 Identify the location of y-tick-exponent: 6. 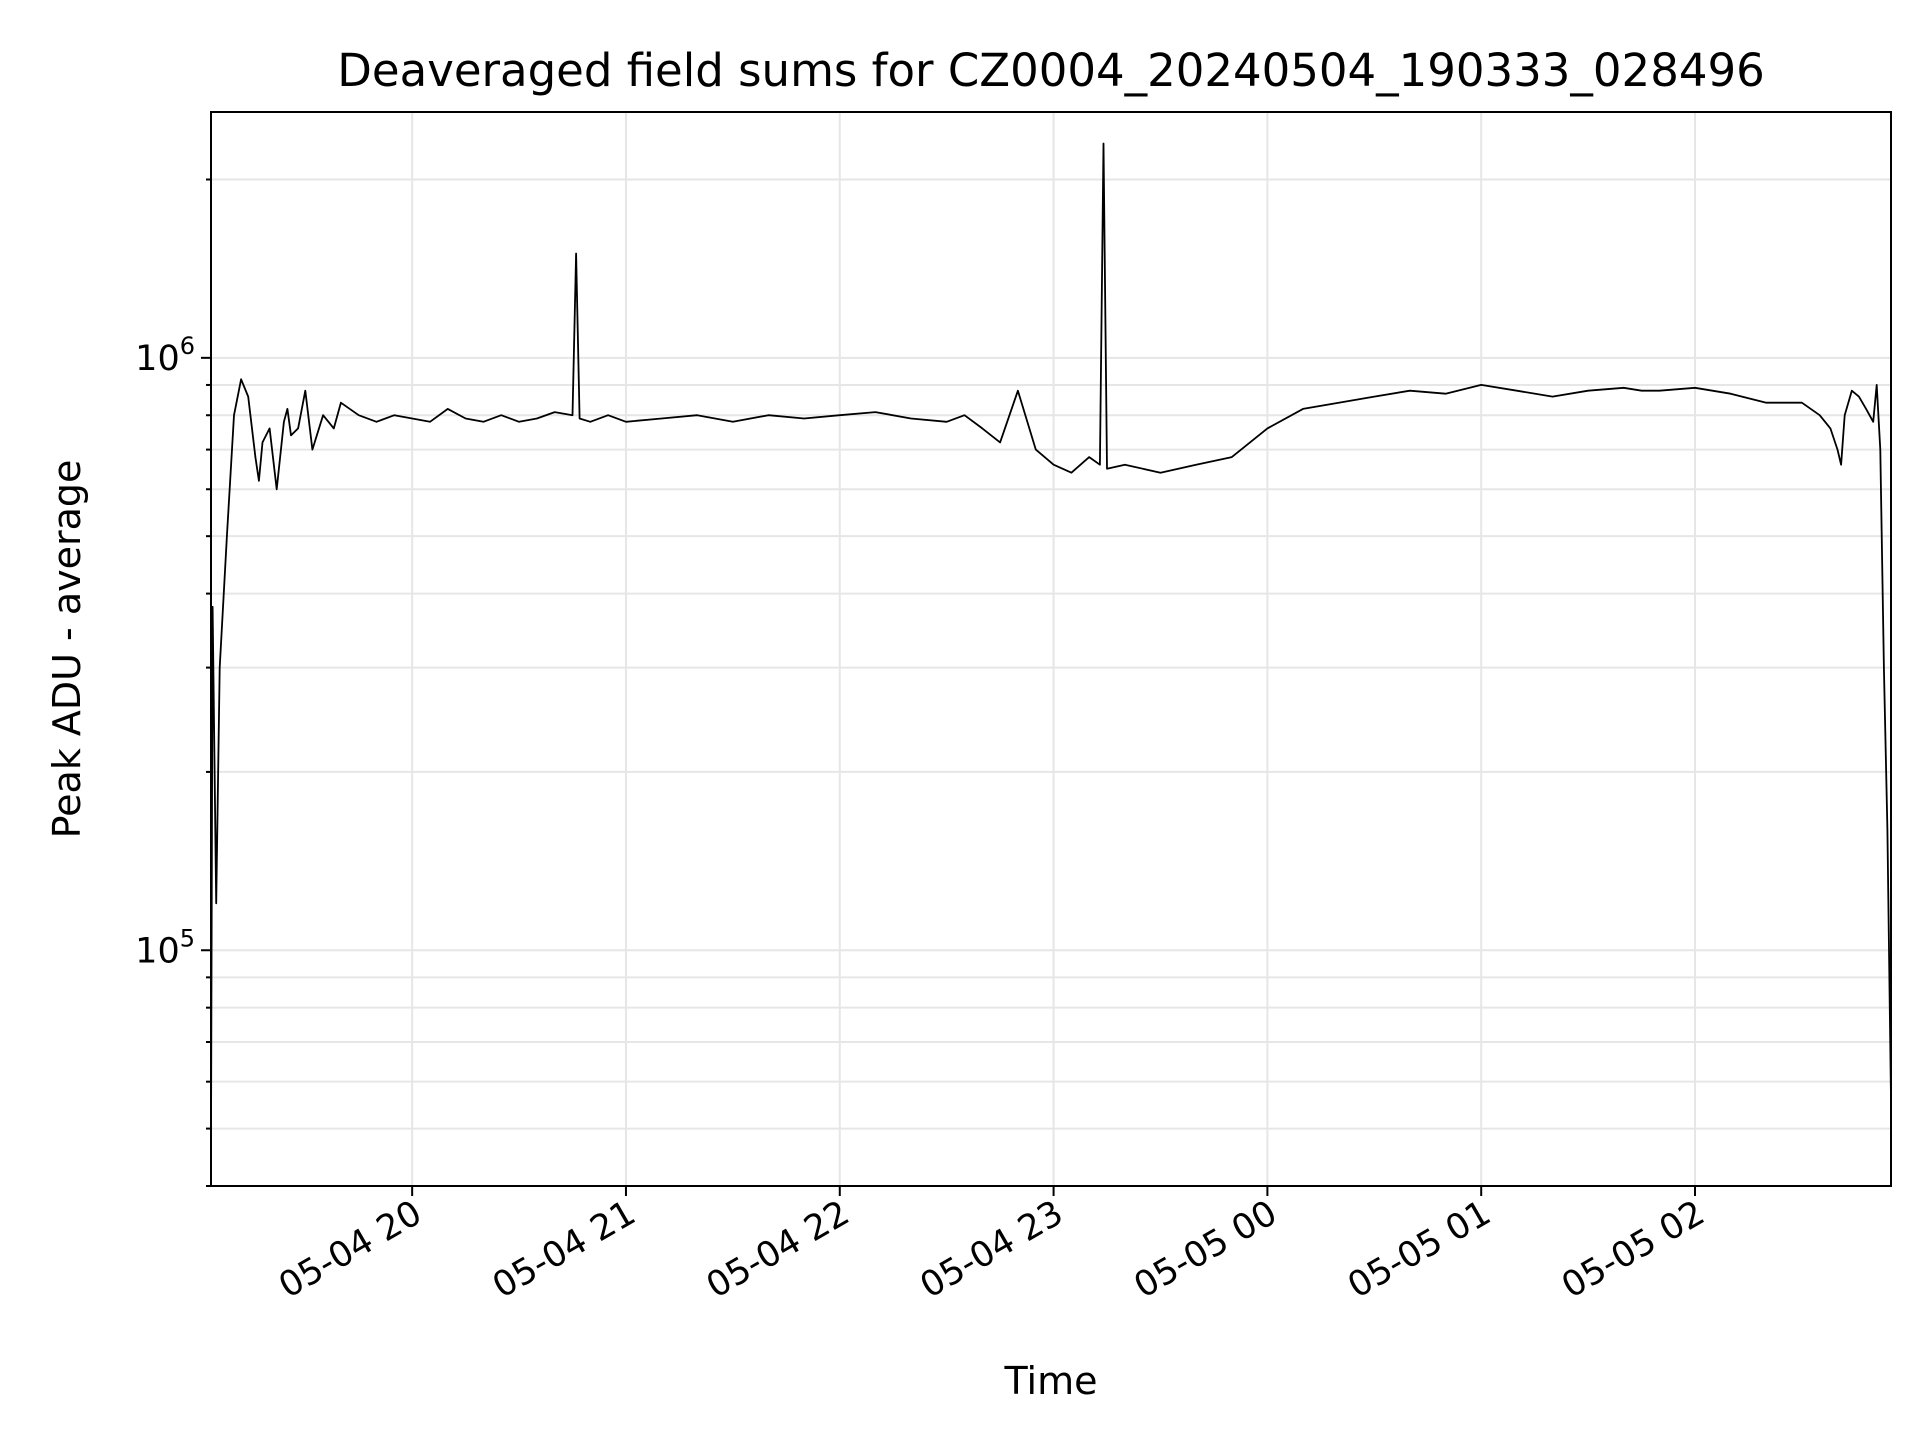
(187, 346).